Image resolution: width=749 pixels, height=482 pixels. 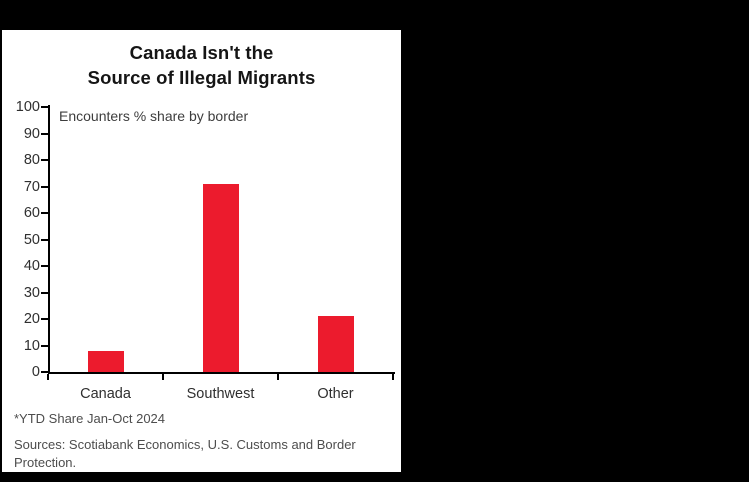 I want to click on y-tick-label: 10, so click(x=31, y=345).